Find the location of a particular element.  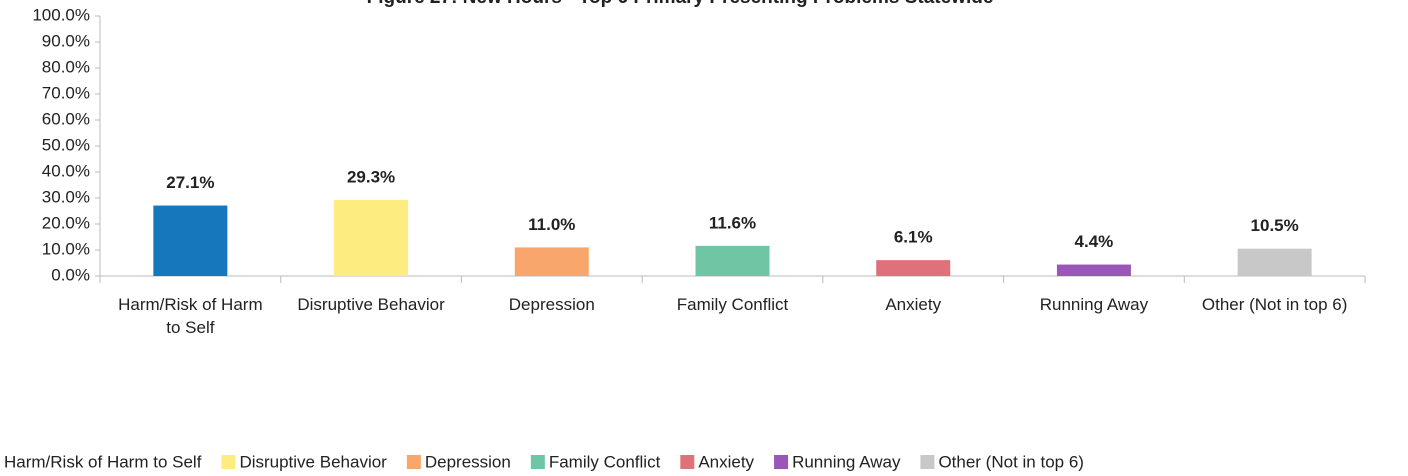

x-tick-label: Depression is located at coordinates (552, 304).